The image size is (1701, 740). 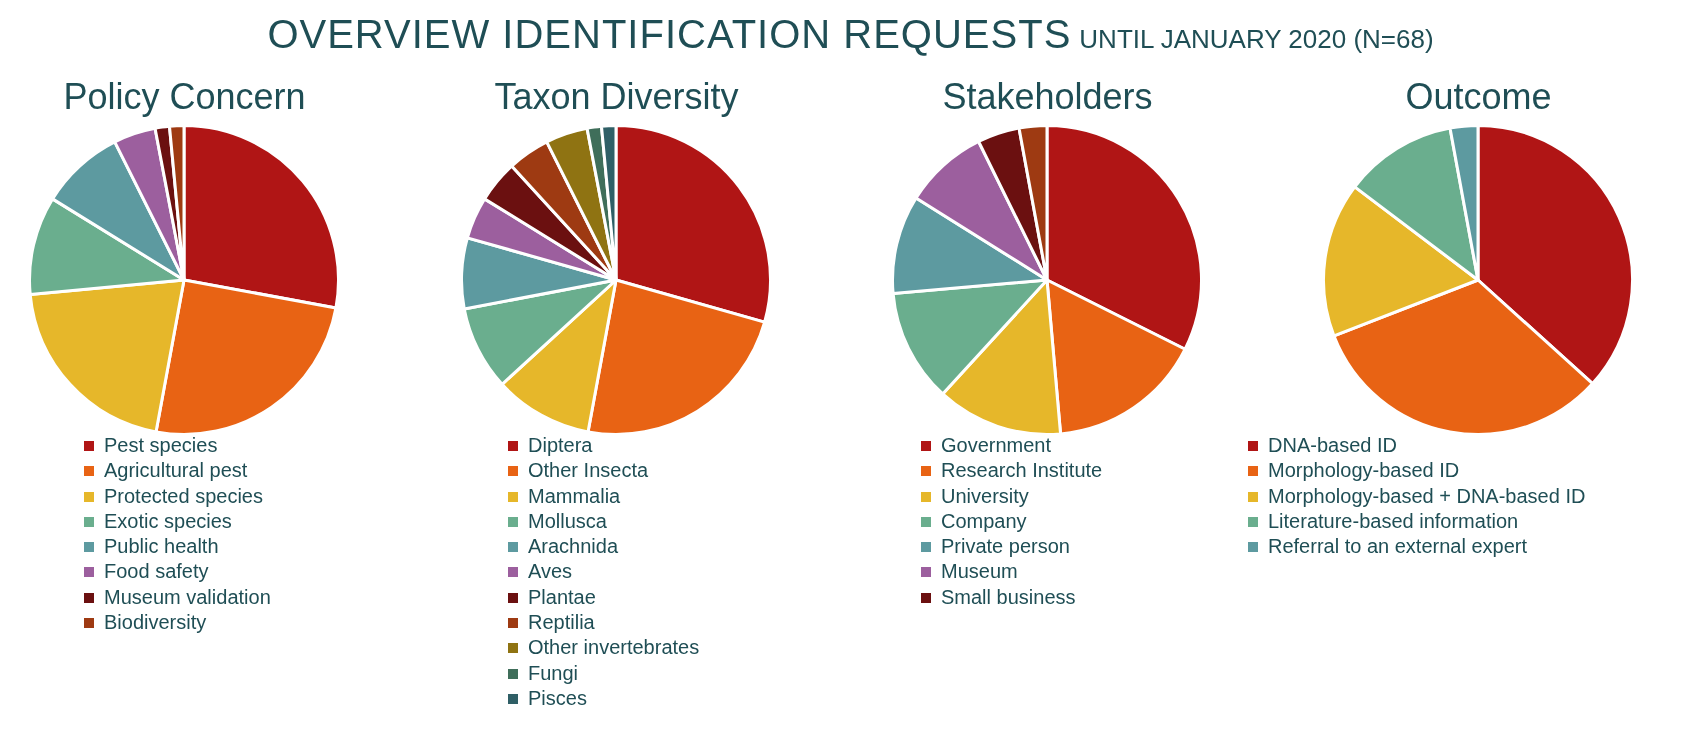 I want to click on legend-label: Museum, so click(x=979, y=571).